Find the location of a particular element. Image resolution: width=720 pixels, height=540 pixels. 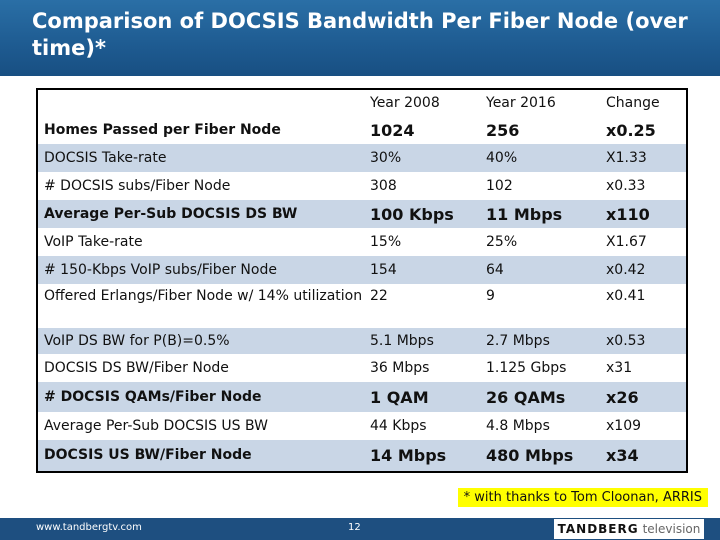

row-label: Homes Passed per Fiber Node is located at coordinates (162, 129).